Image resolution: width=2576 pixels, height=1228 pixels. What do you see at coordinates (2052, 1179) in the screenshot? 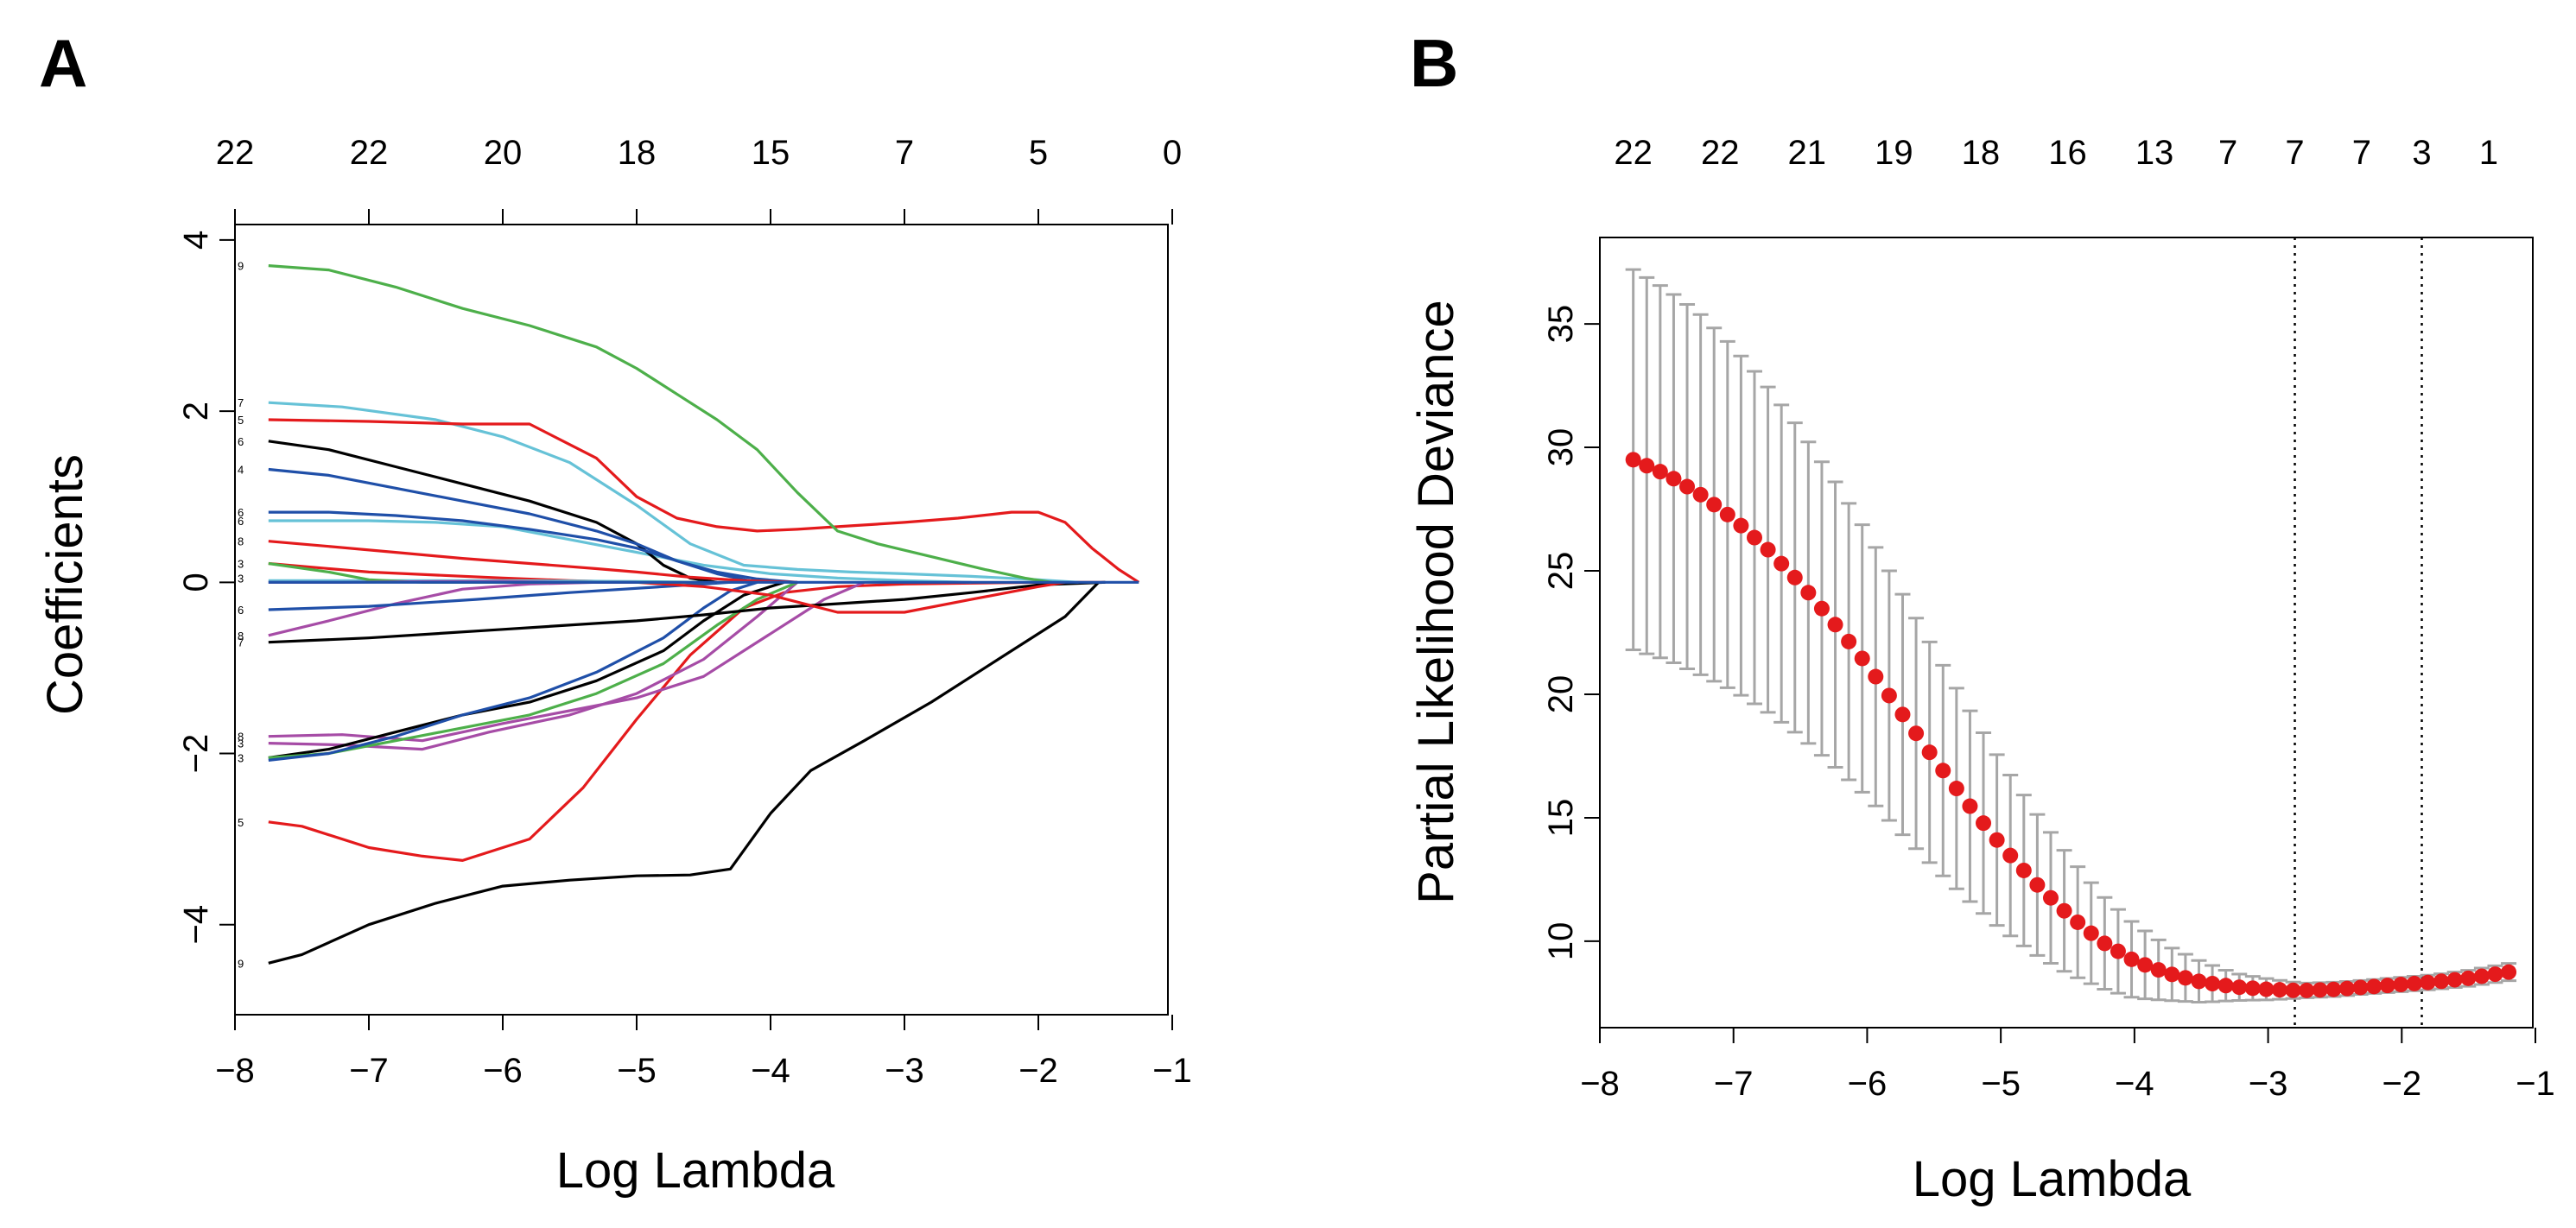
I see `panel-b-x-axis-title: Log Lambda` at bounding box center [2052, 1179].